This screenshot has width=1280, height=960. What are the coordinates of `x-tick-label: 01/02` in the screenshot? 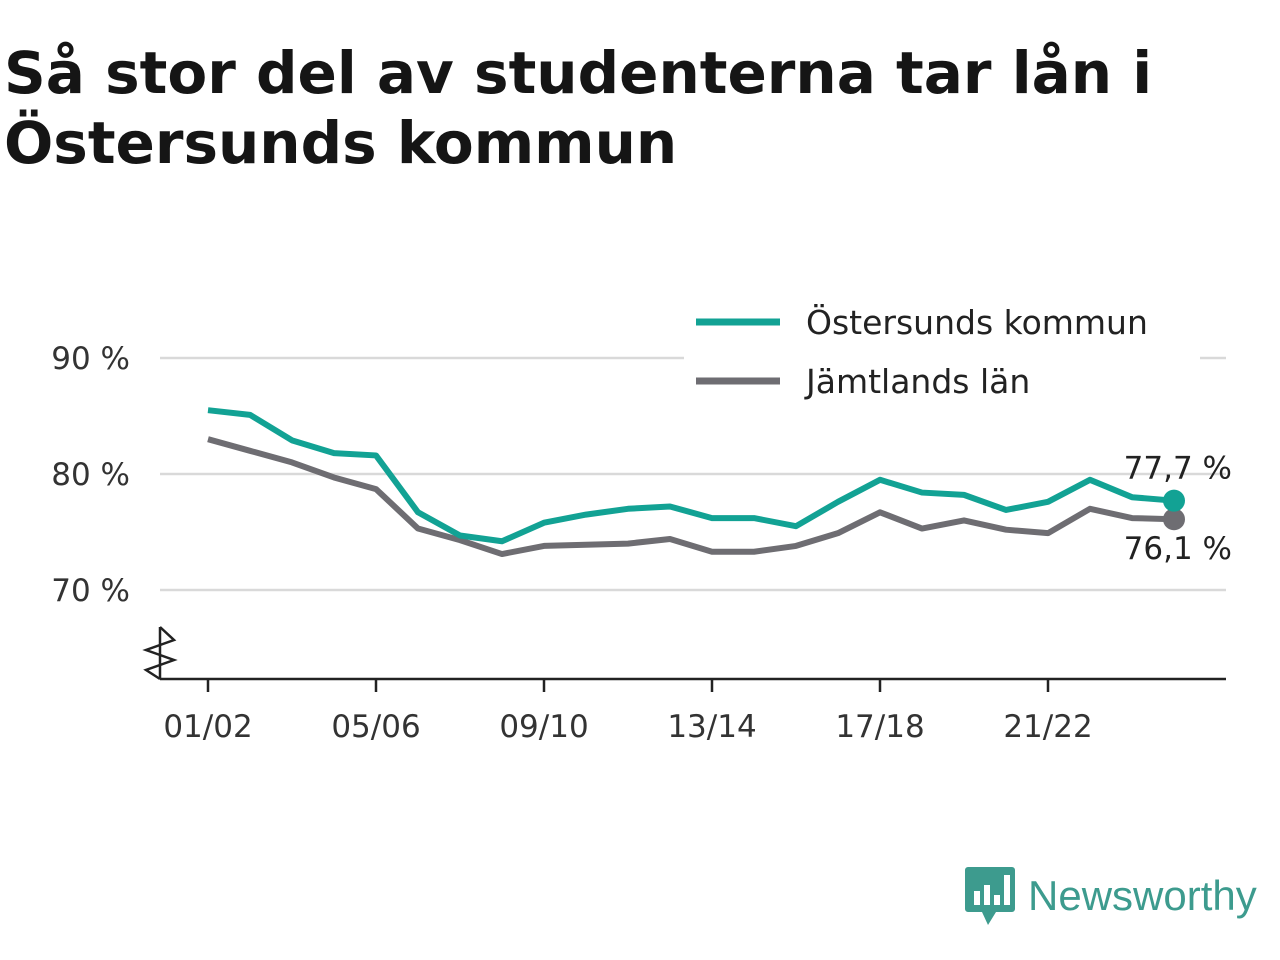 It's located at (207, 727).